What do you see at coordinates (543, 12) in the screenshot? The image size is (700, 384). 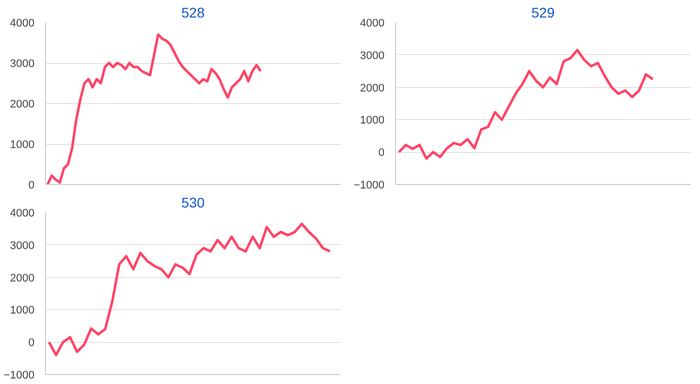 I see `chart-title: 529` at bounding box center [543, 12].